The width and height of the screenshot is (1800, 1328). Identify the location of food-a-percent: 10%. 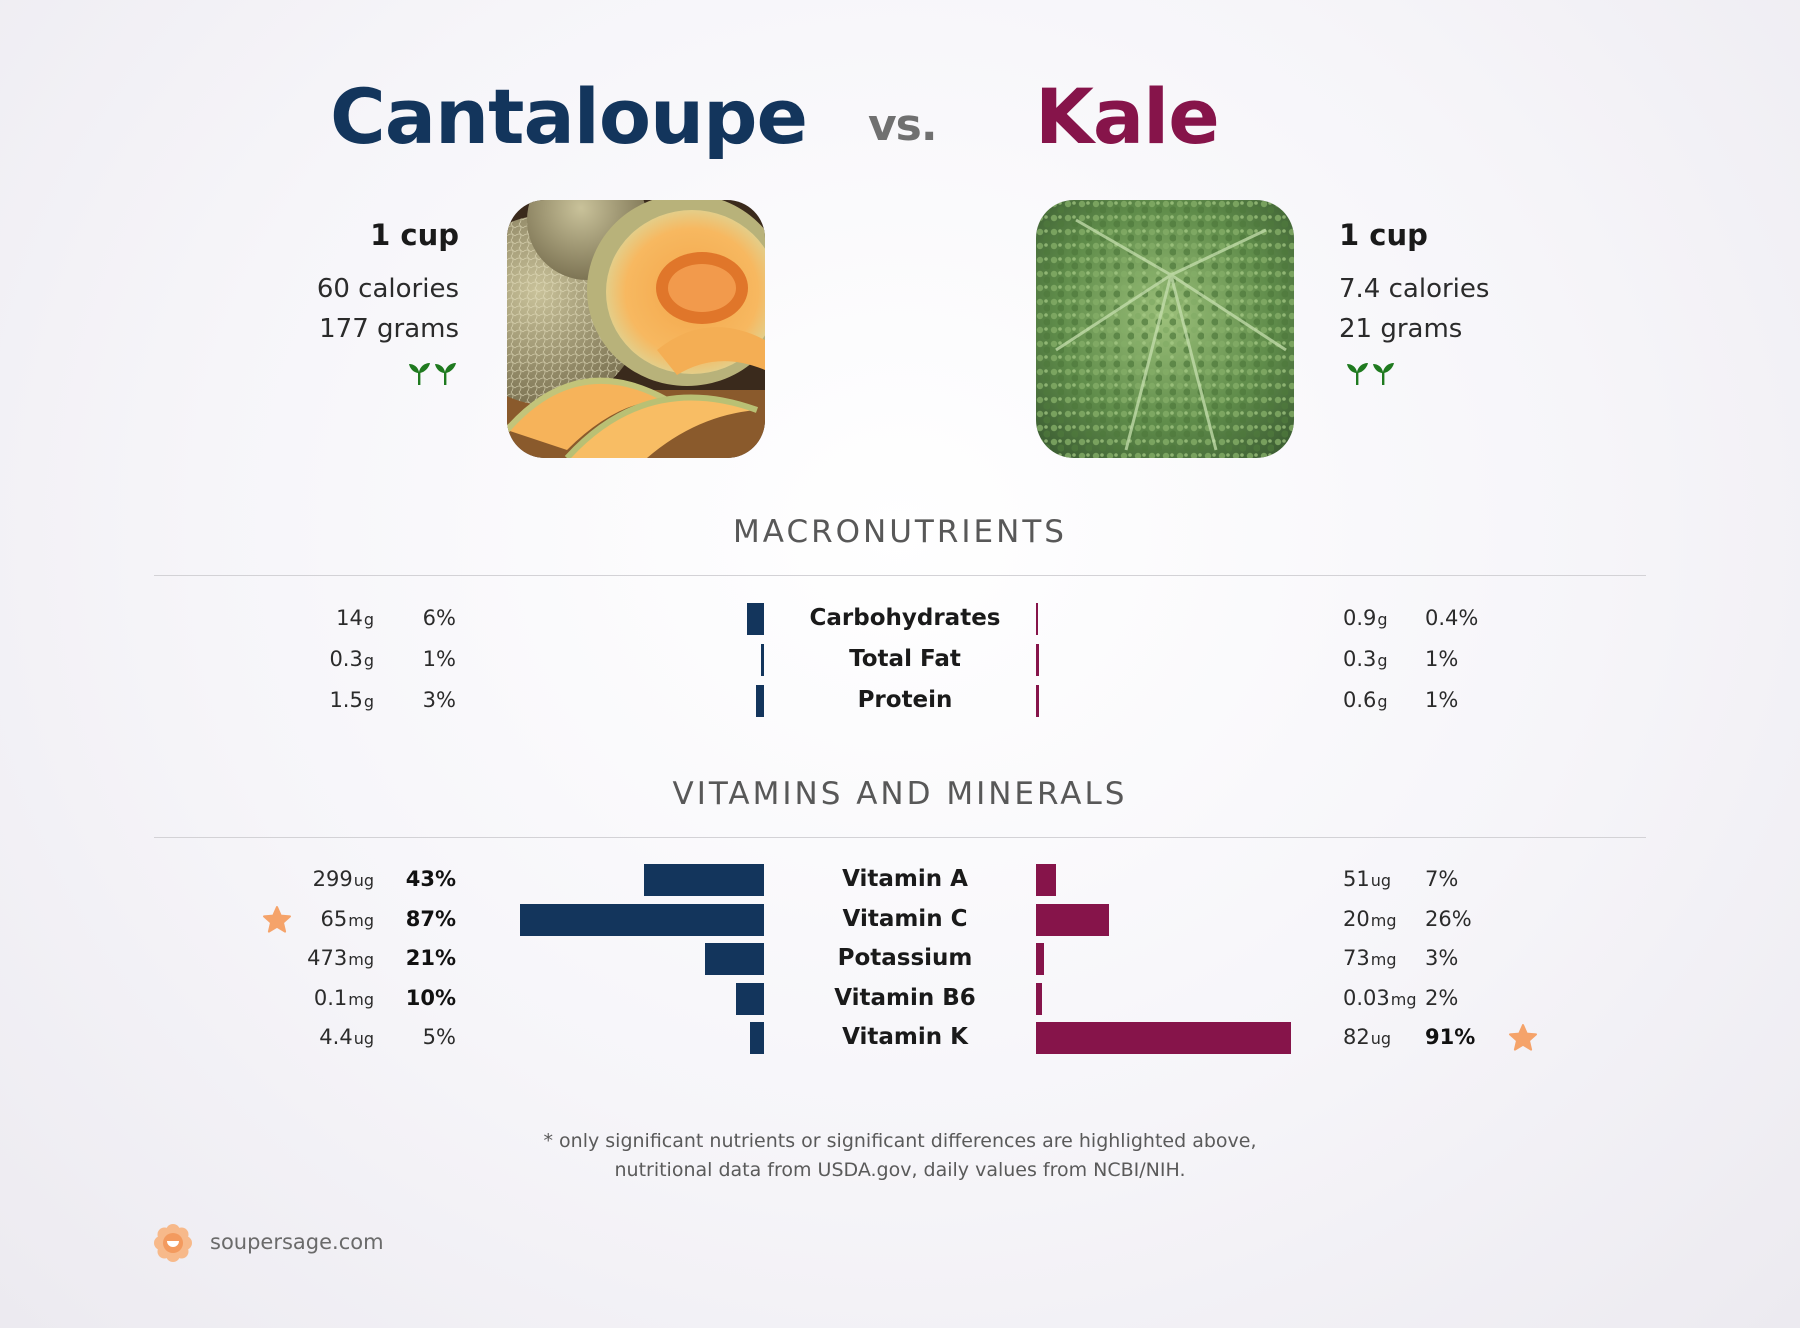
(430, 997).